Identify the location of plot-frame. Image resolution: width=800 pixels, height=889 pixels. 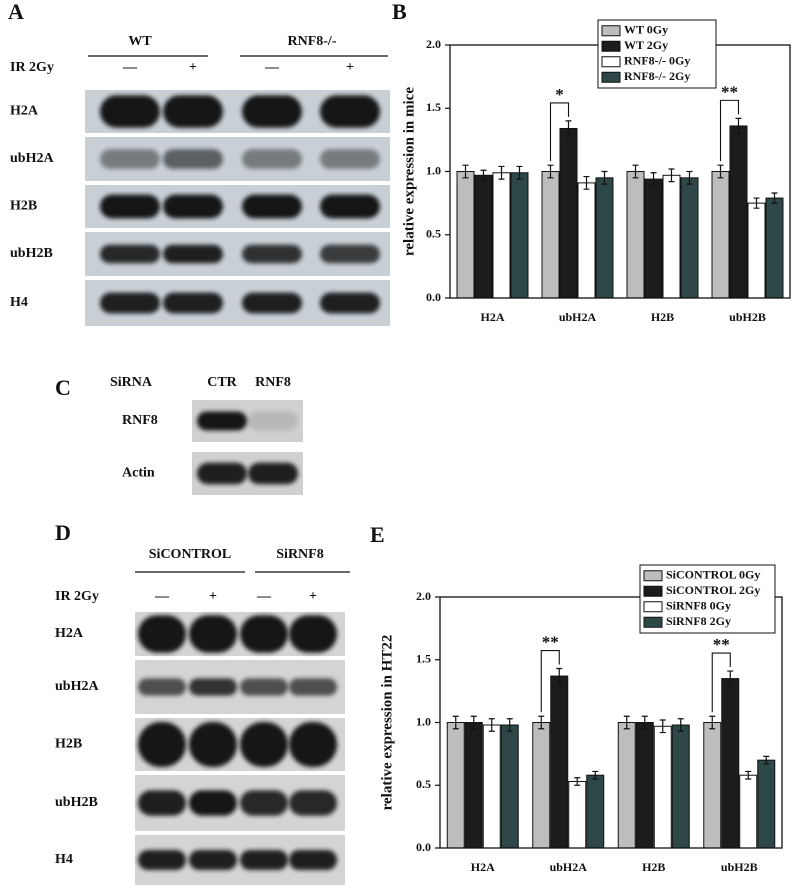
(611, 722).